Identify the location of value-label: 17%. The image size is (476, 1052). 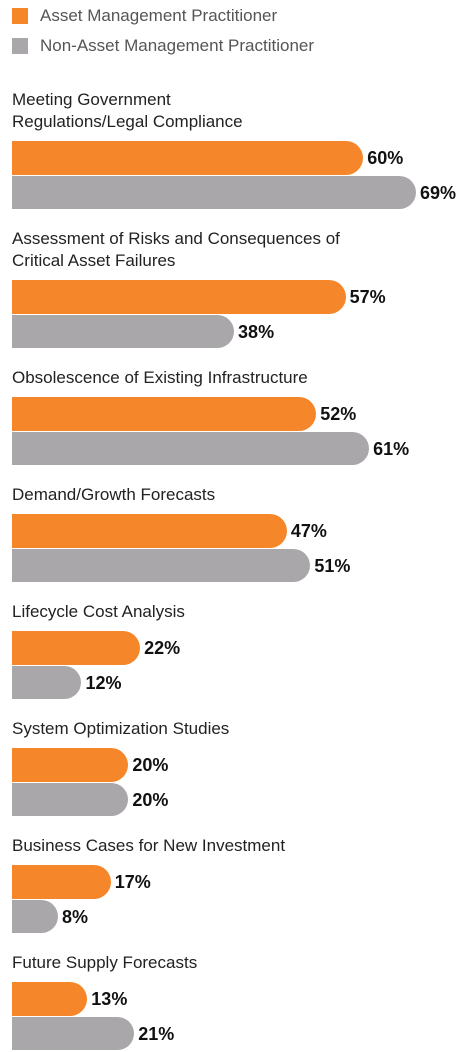
(132, 882).